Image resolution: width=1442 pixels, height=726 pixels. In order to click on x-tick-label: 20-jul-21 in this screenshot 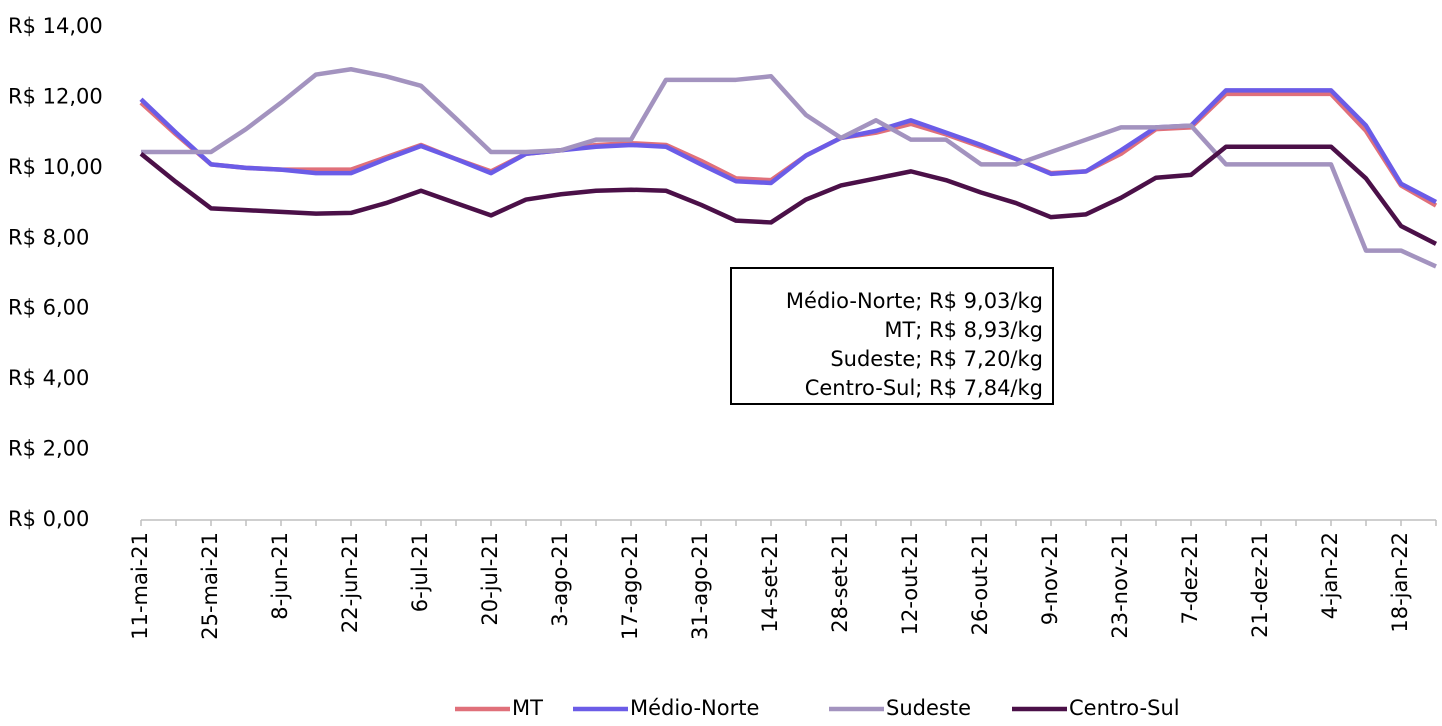, I will do `click(490, 579)`.